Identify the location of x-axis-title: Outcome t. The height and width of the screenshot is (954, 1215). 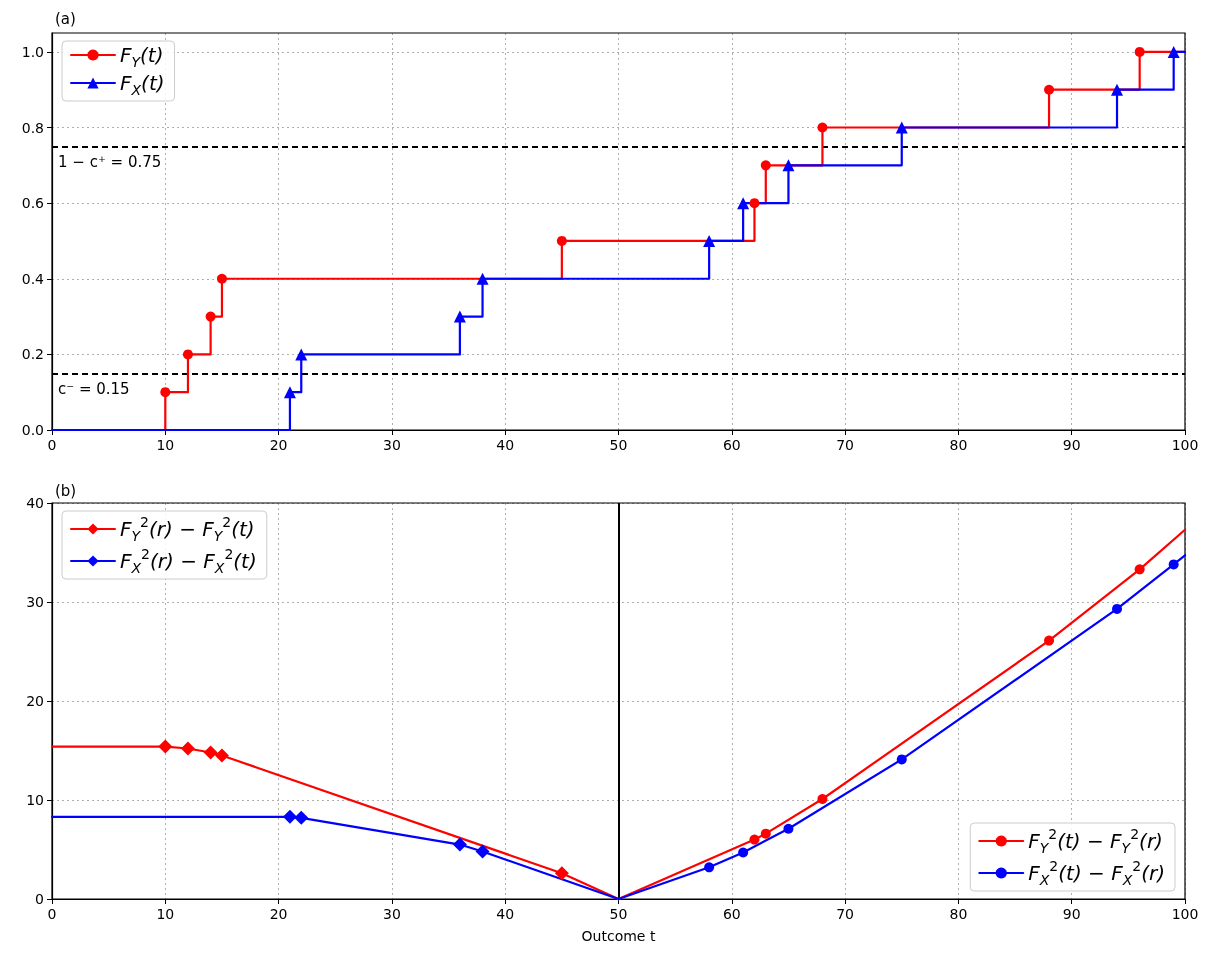
(618, 936).